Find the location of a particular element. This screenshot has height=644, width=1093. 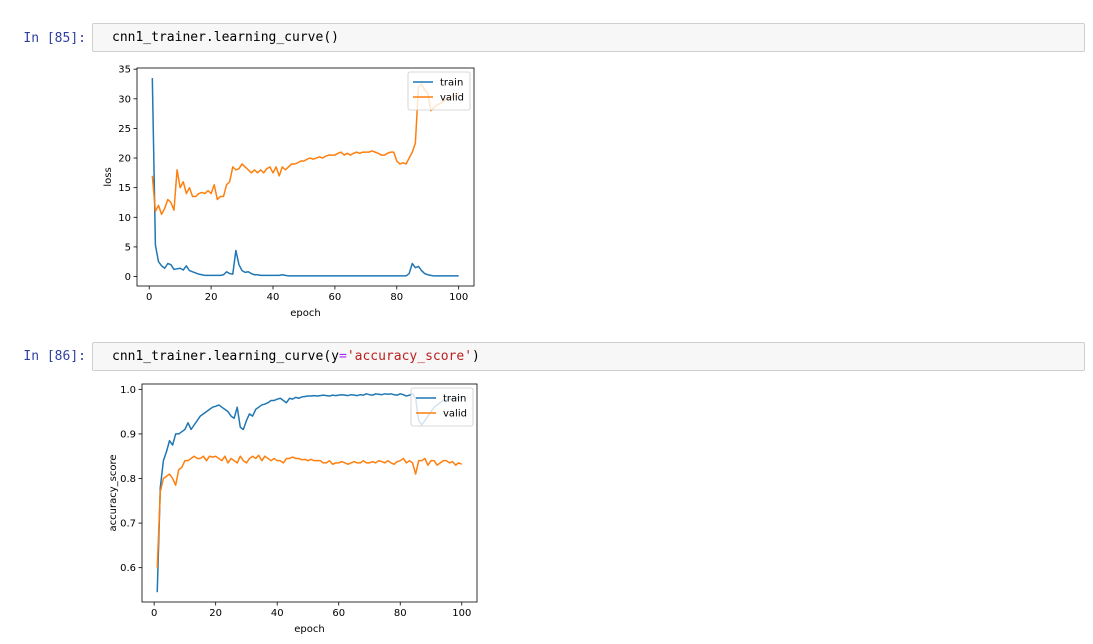

y-tick-label: 5 is located at coordinates (128, 247).